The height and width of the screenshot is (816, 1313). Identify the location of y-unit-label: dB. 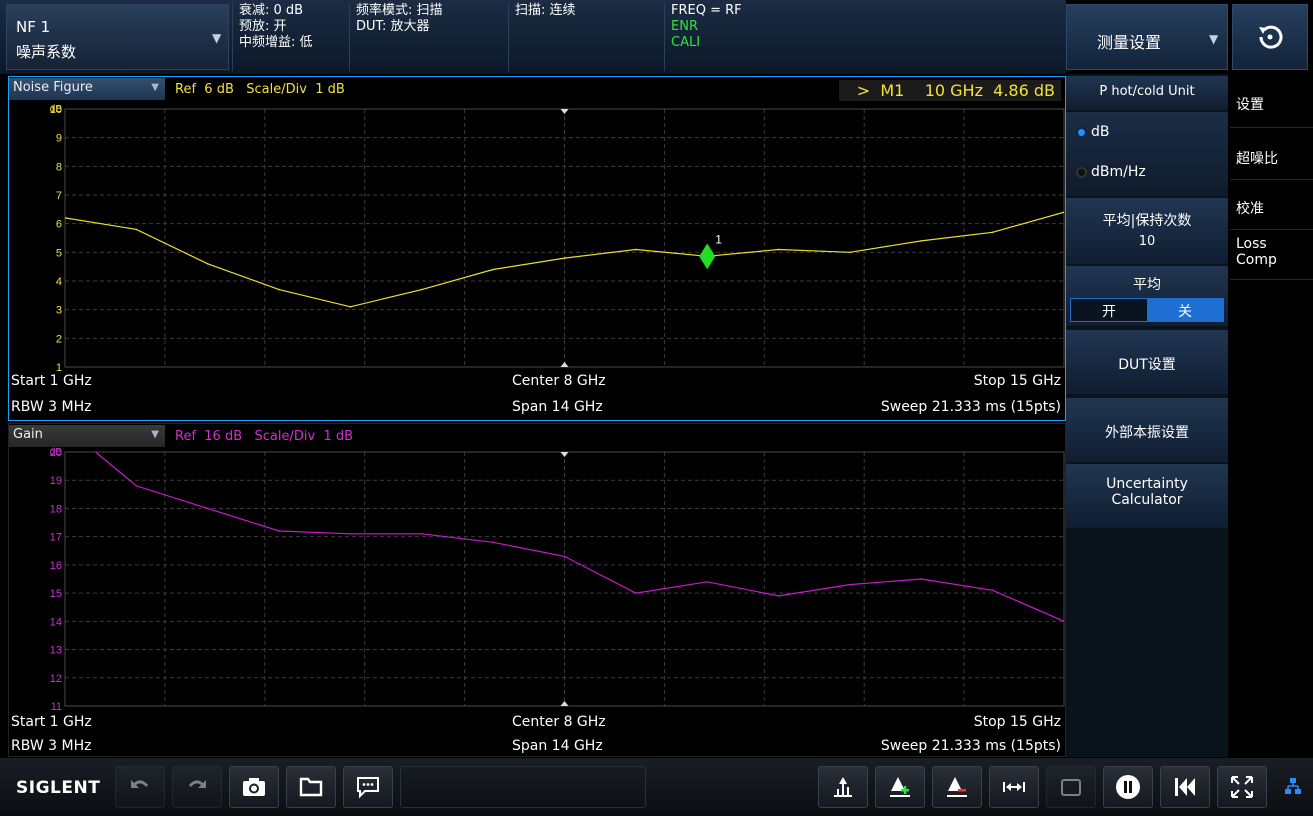
(56, 452).